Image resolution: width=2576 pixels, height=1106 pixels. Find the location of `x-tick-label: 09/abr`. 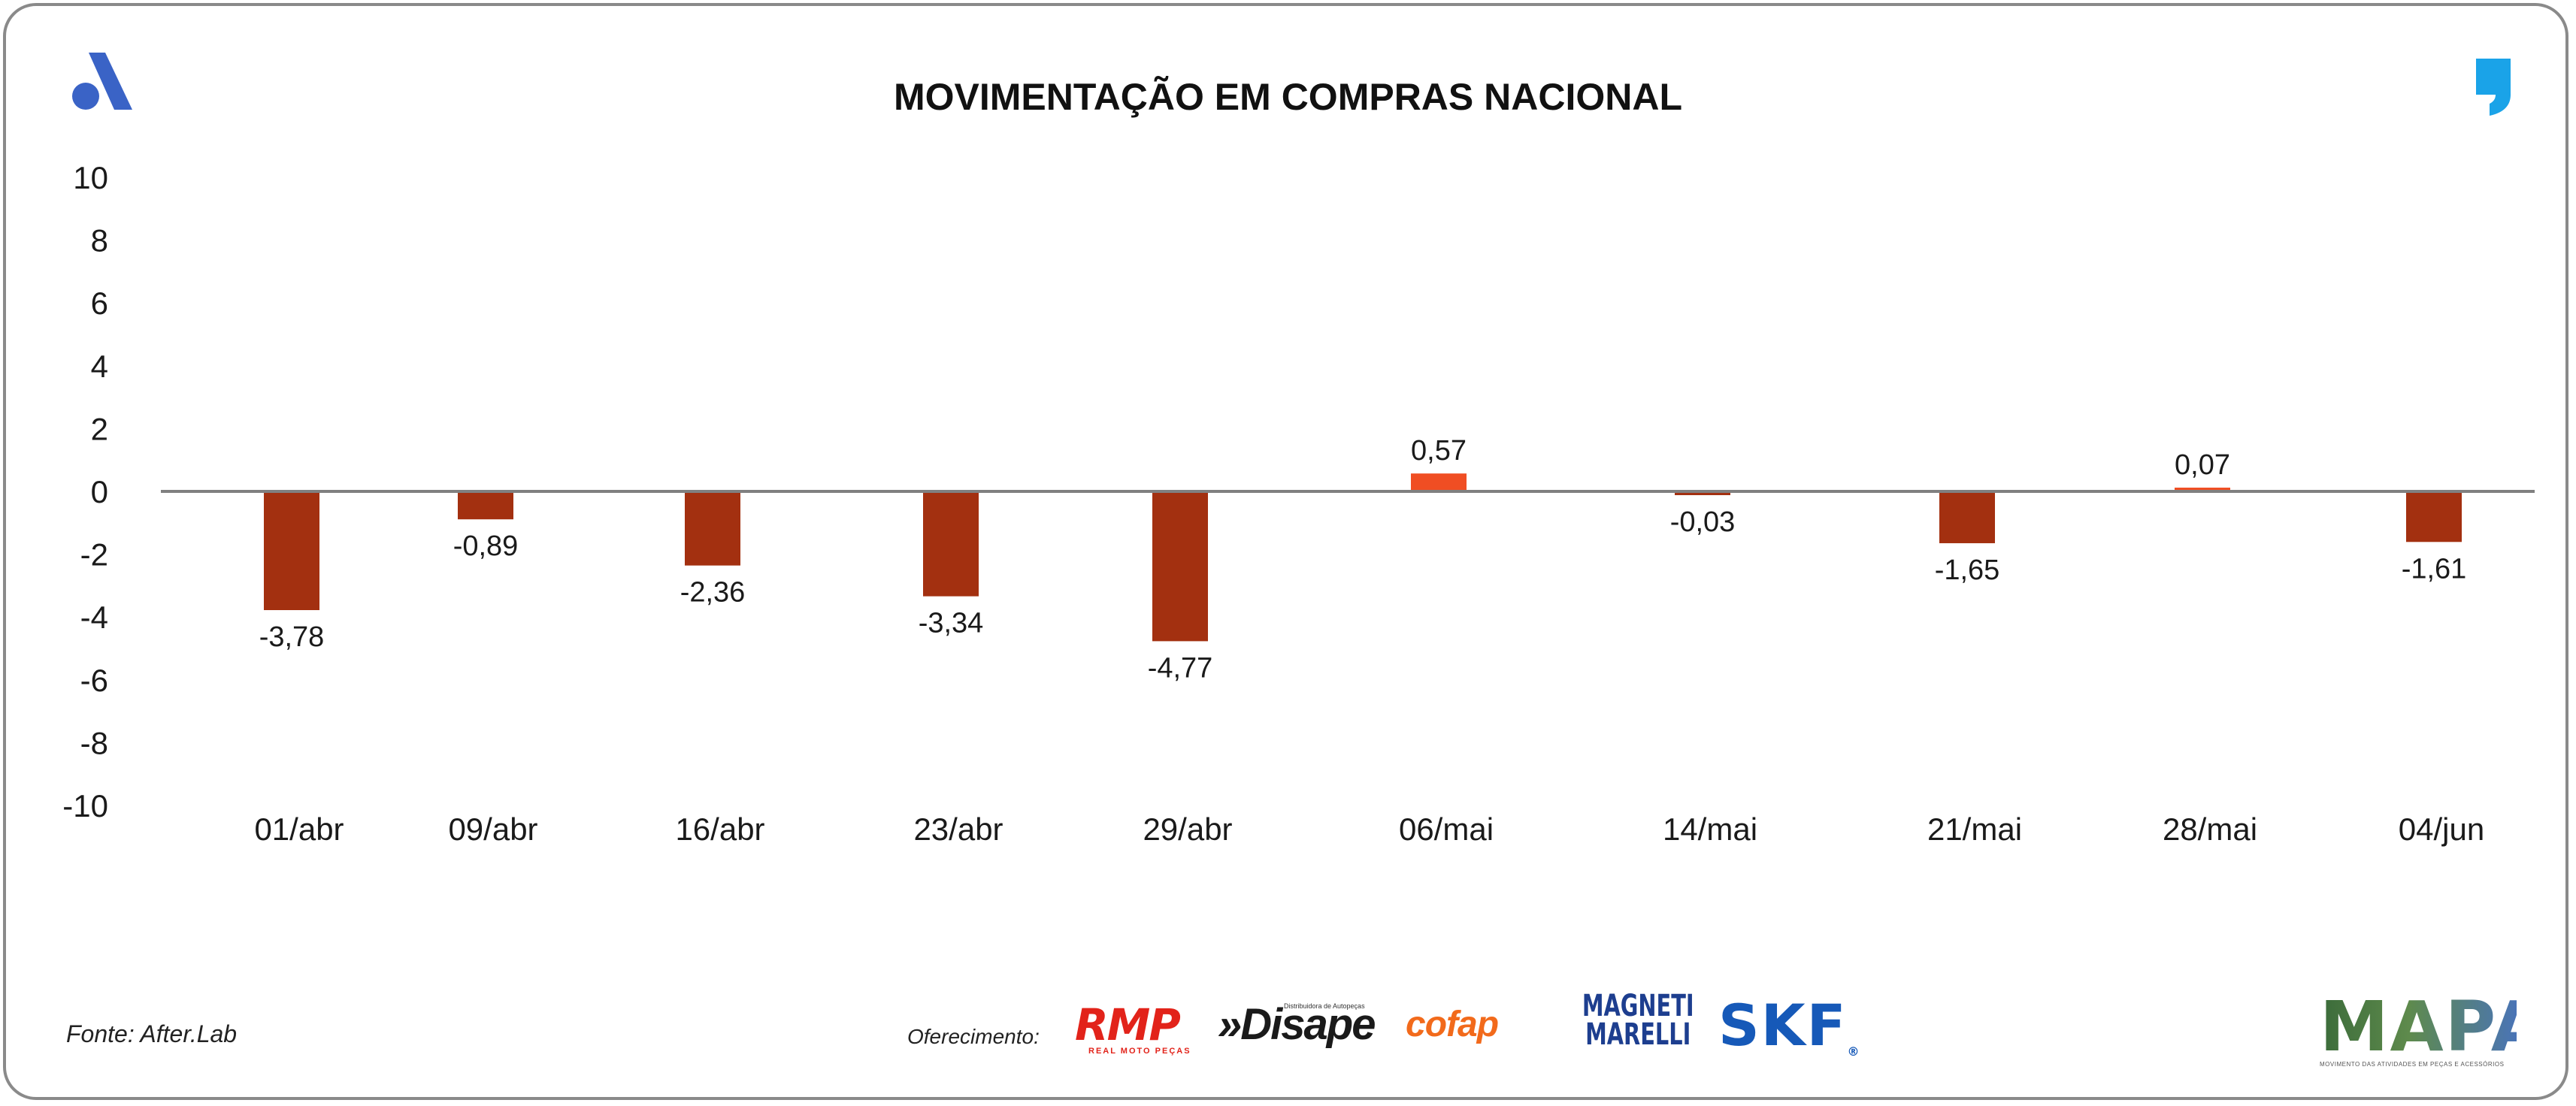

x-tick-label: 09/abr is located at coordinates (492, 829).